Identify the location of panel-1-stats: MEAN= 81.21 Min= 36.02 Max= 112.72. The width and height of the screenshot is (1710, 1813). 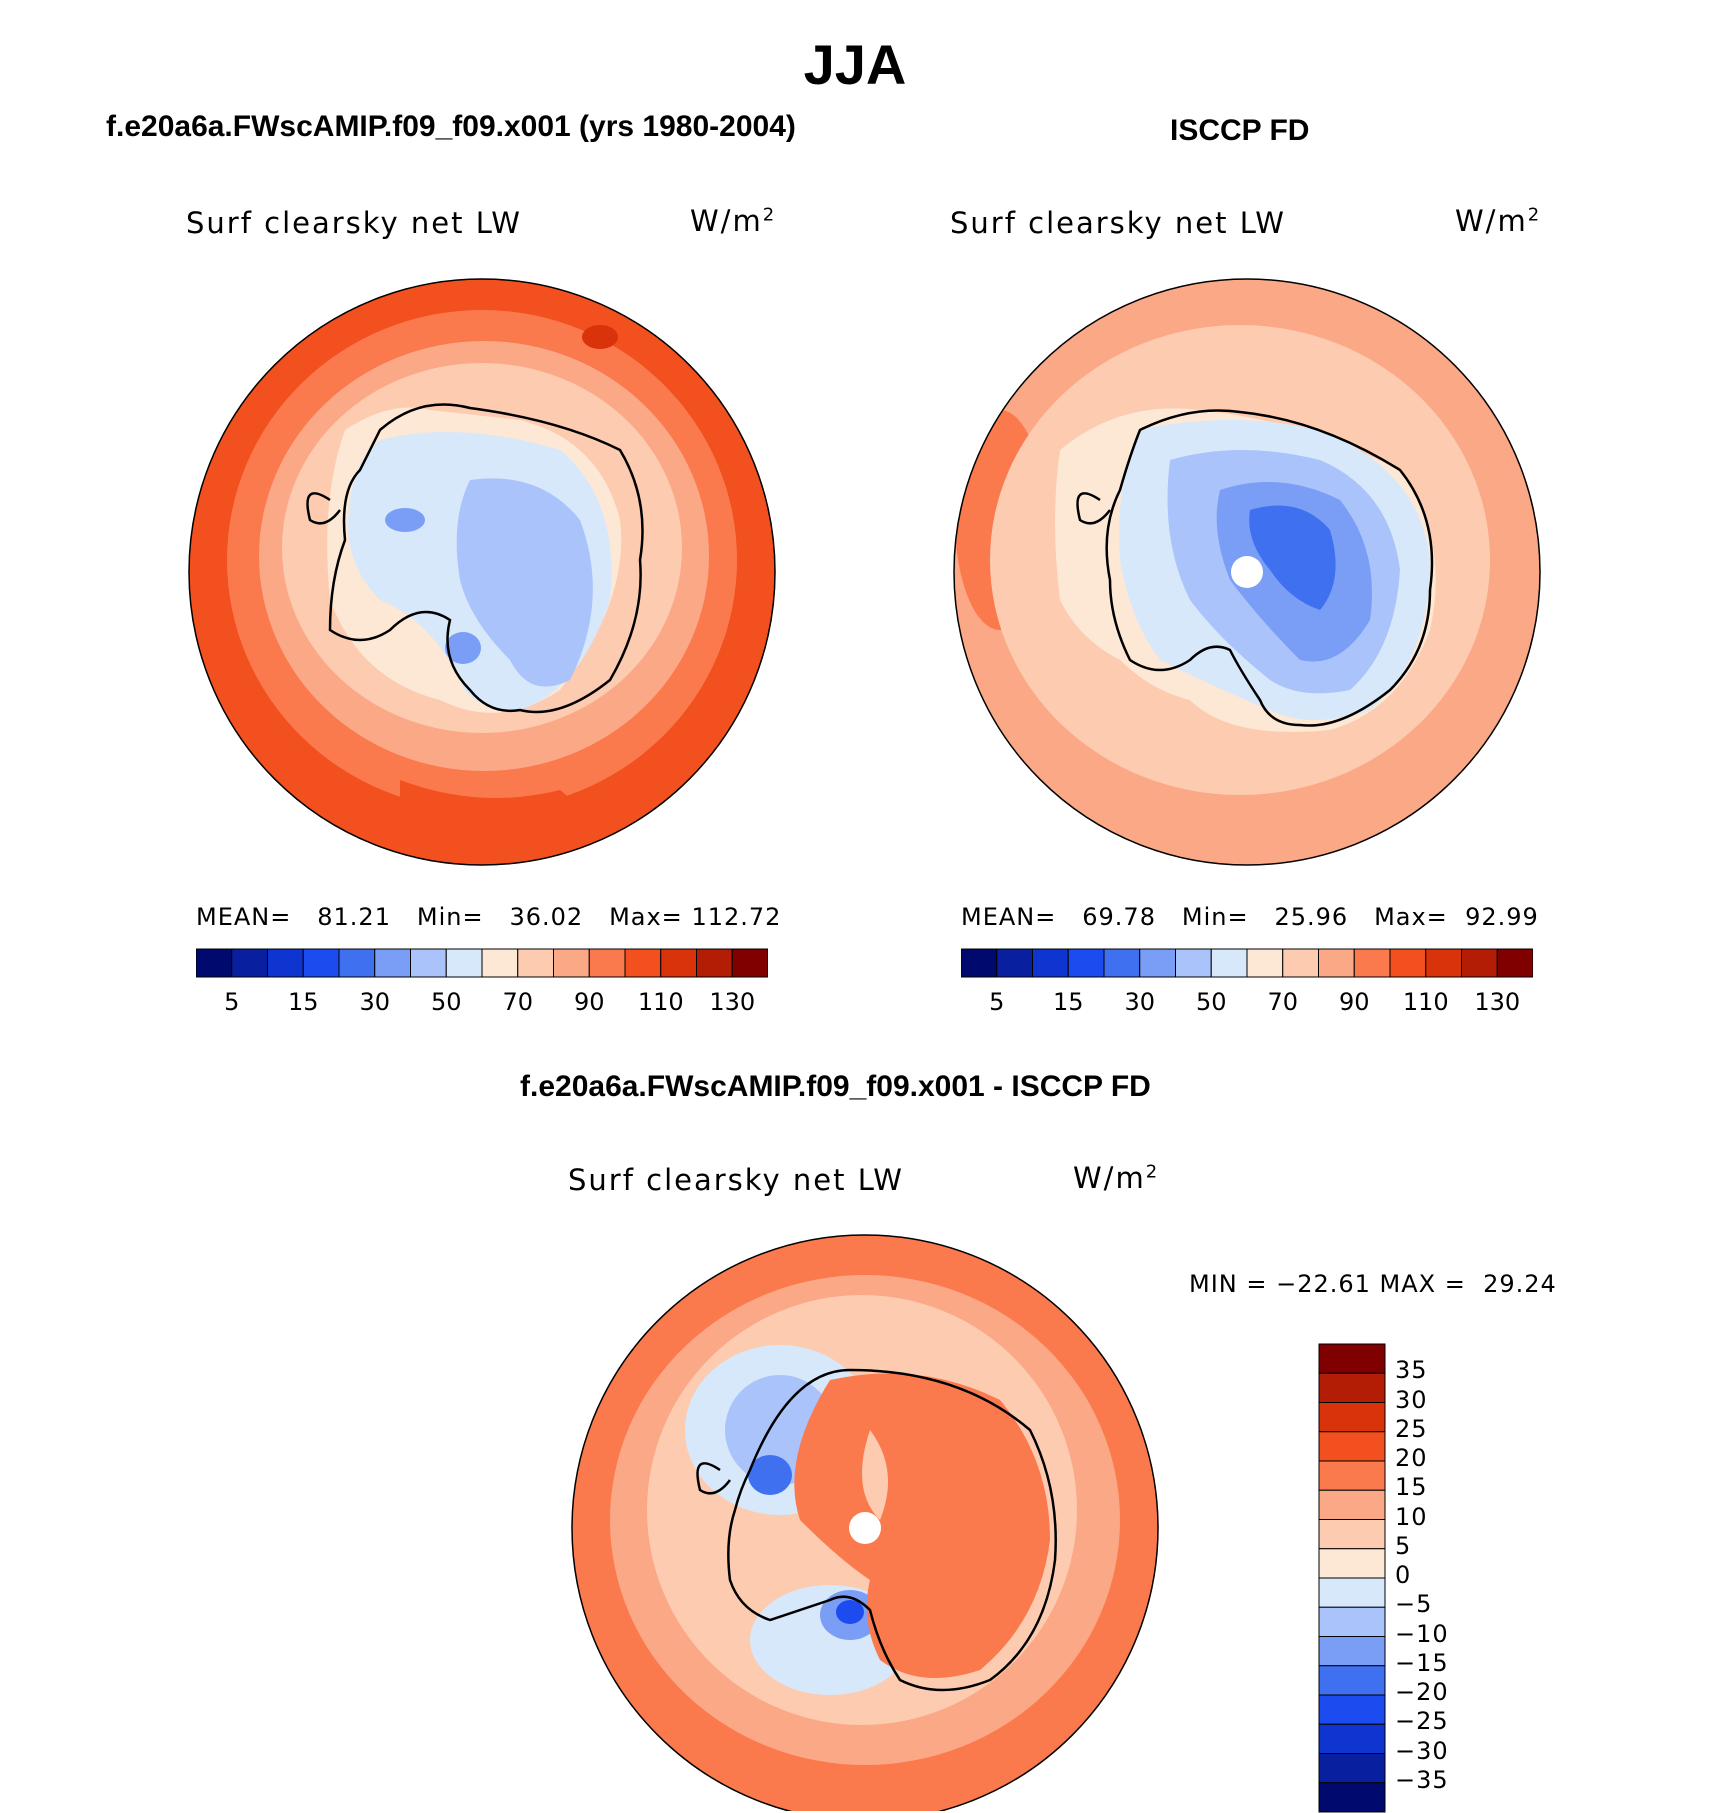
(488, 917).